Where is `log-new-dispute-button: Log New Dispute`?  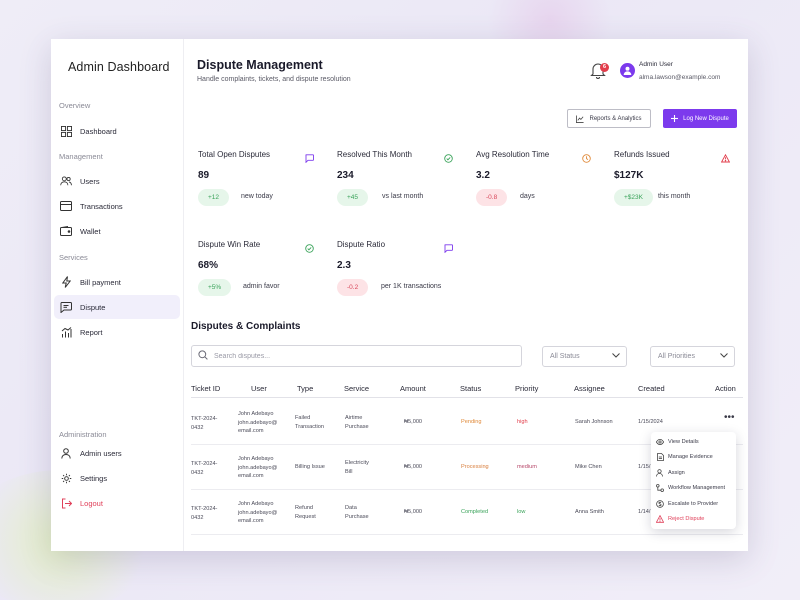
log-new-dispute-button: Log New Dispute is located at coordinates (700, 118).